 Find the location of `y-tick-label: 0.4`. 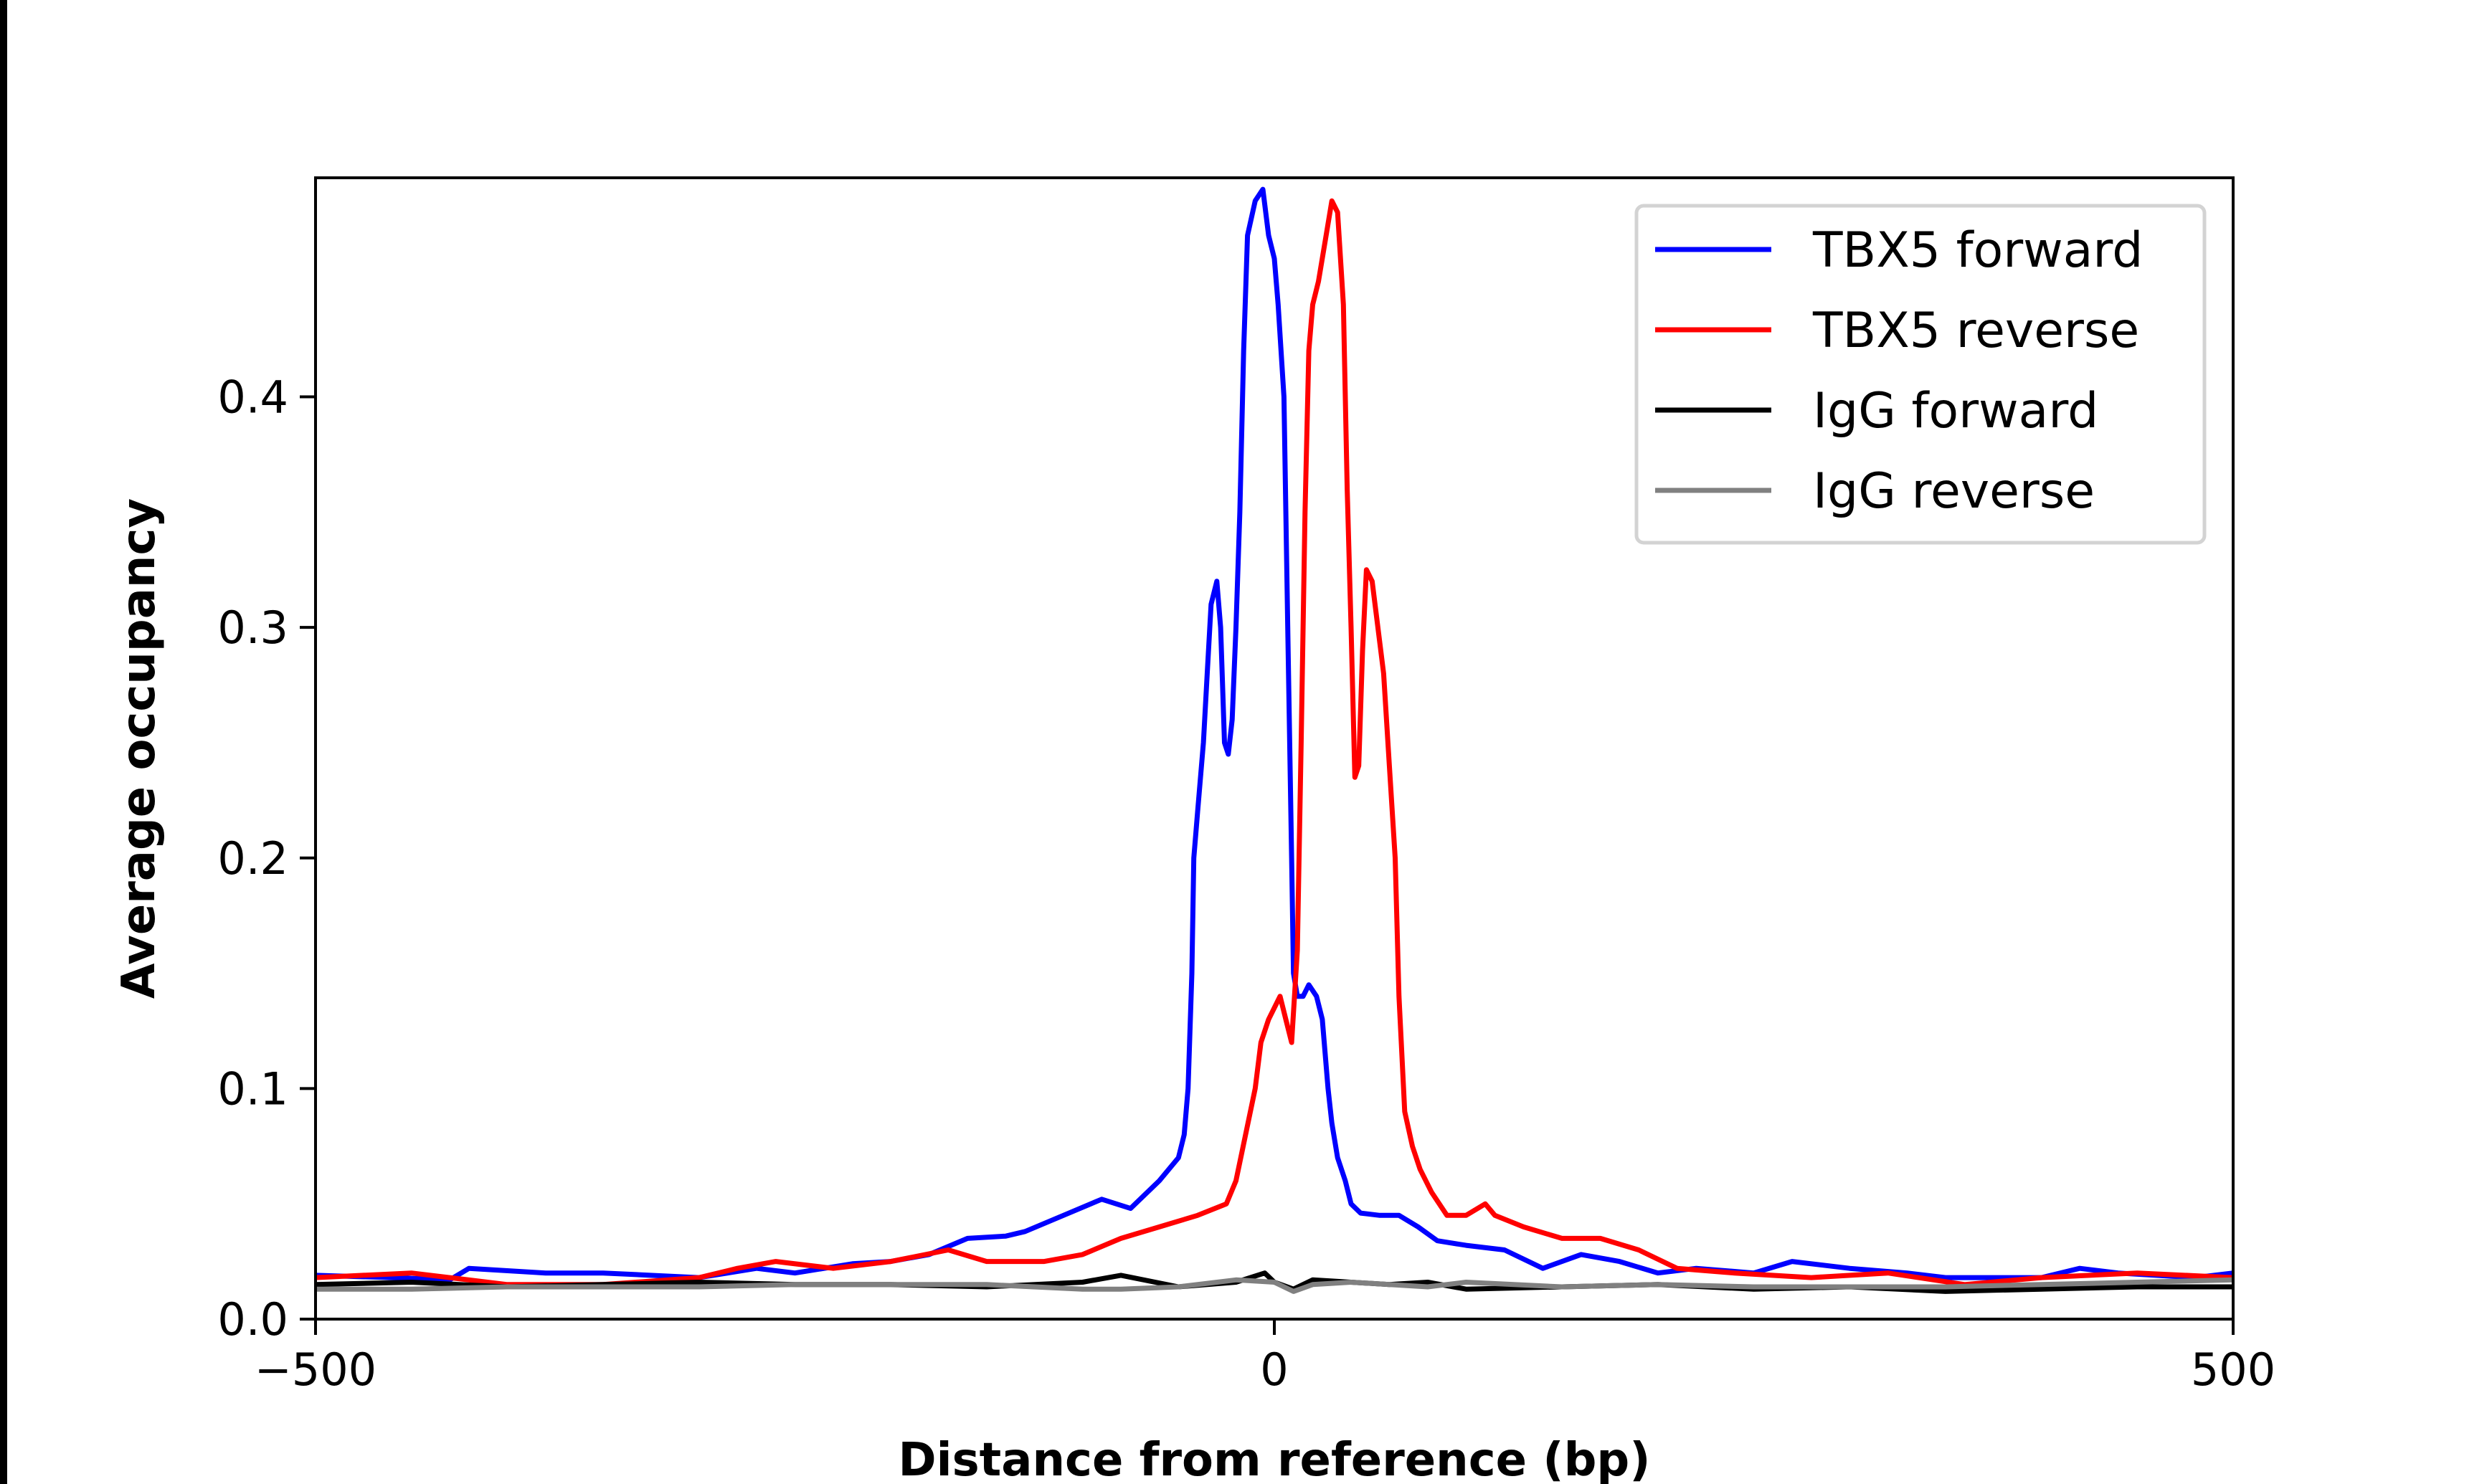

y-tick-label: 0.4 is located at coordinates (252, 398).